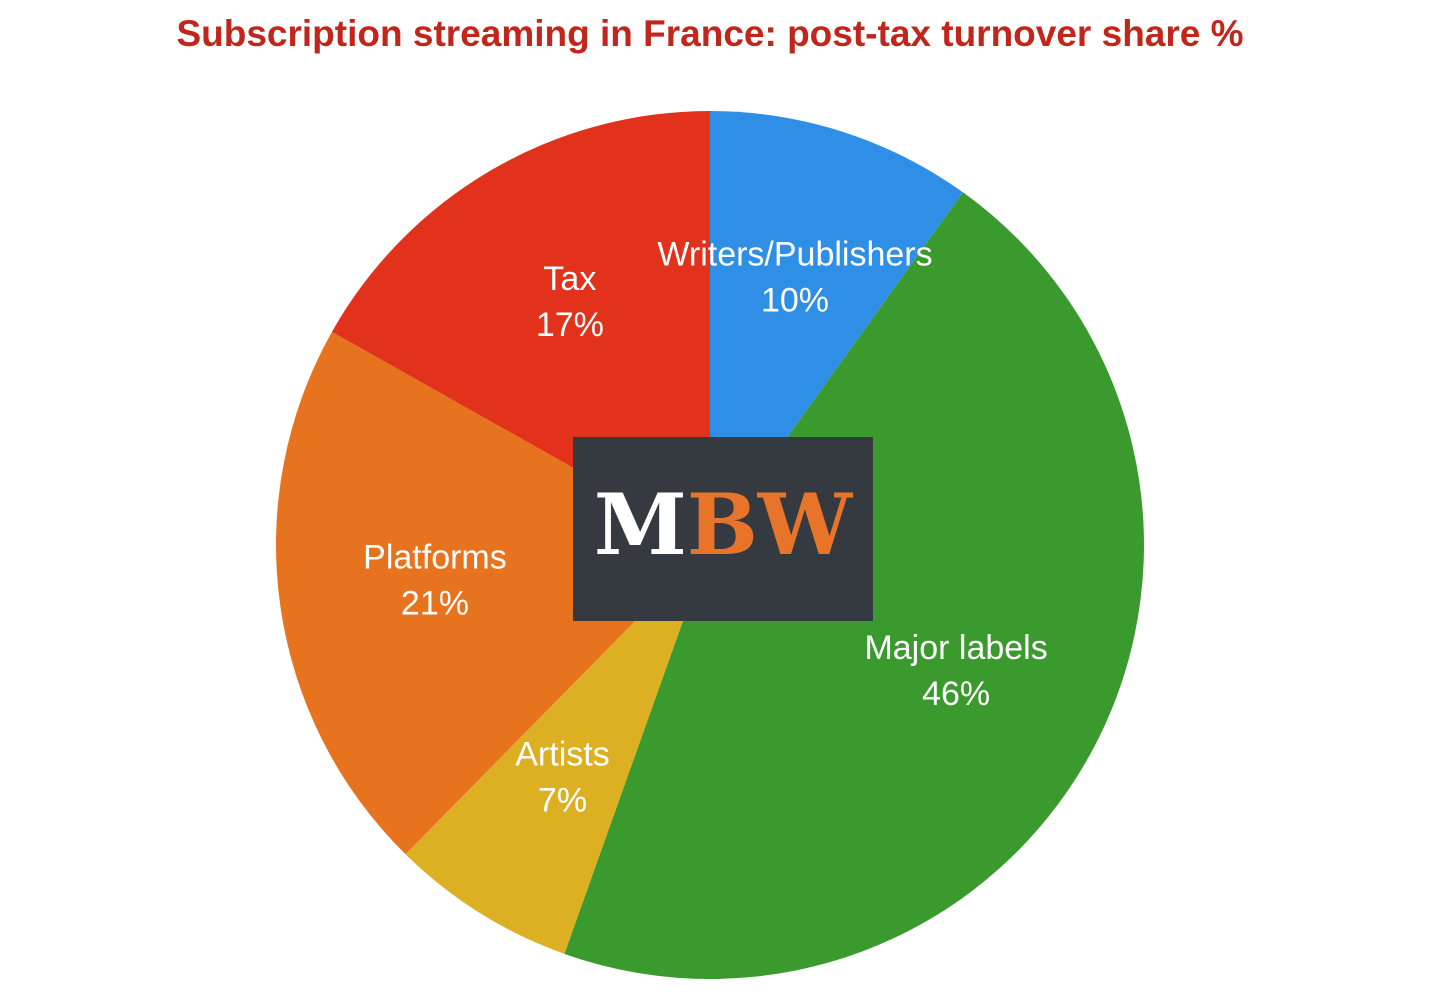  What do you see at coordinates (795, 301) in the screenshot?
I see `value-label: 10%` at bounding box center [795, 301].